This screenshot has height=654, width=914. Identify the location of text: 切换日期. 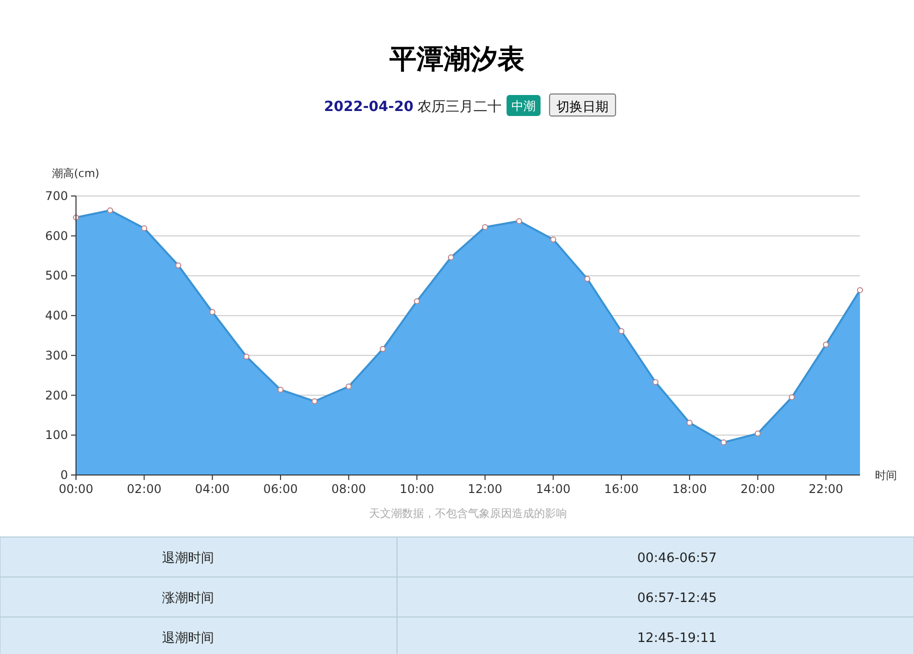
(582, 107).